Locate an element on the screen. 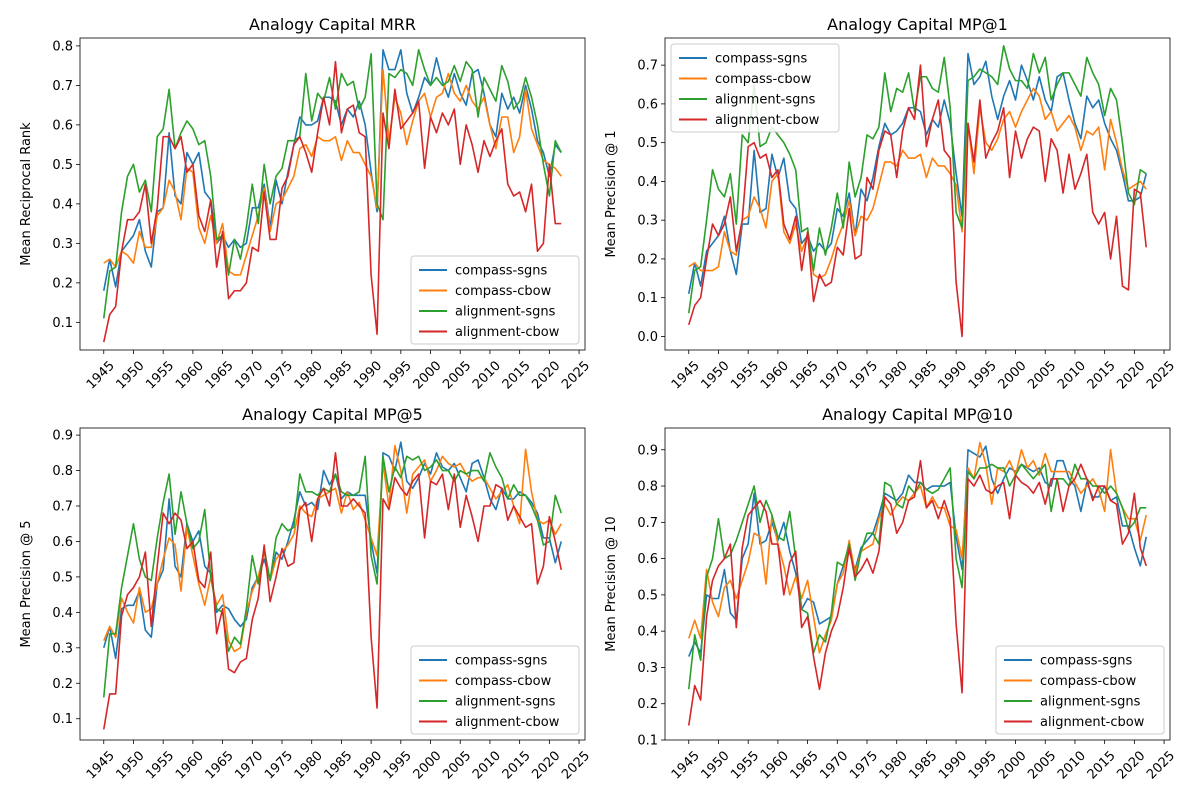  y-tick-label: 0.1 is located at coordinates (647, 298).